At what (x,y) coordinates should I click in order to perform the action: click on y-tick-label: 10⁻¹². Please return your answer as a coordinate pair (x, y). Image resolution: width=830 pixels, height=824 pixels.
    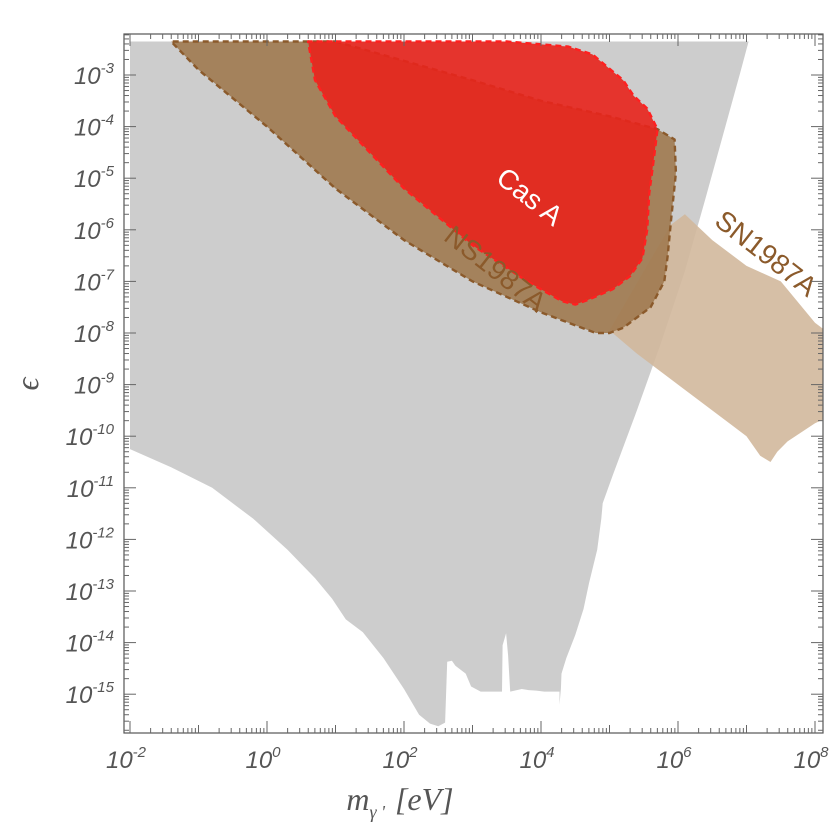
    Looking at the image, I should click on (90, 539).